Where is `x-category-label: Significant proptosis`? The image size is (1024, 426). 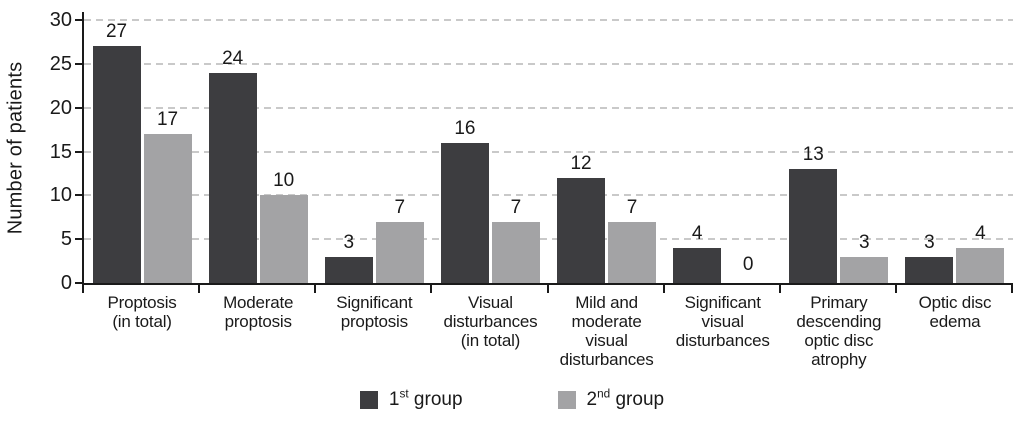 x-category-label: Significant proptosis is located at coordinates (374, 312).